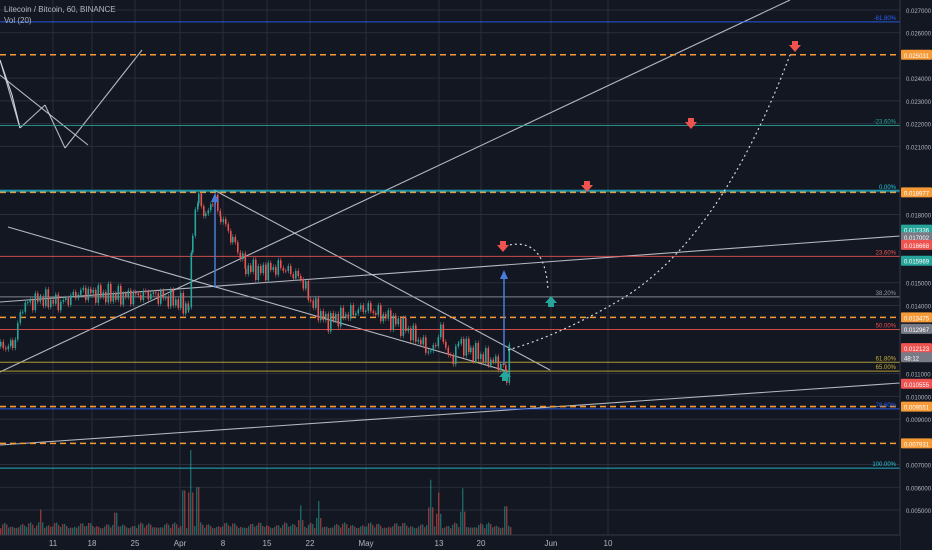 The image size is (932, 550). Describe the element at coordinates (919, 285) in the screenshot. I see `price-tick-label: 0.015000` at that location.